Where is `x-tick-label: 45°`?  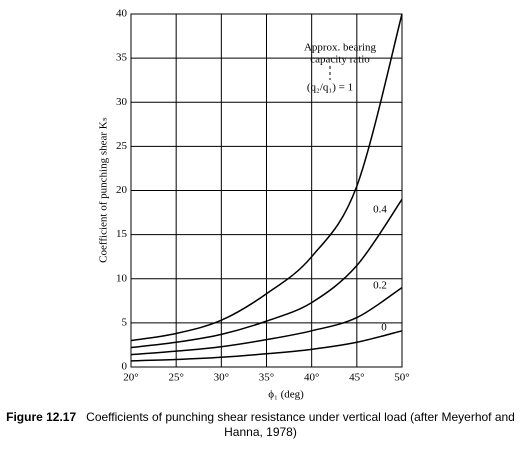
x-tick-label: 45° is located at coordinates (356, 378).